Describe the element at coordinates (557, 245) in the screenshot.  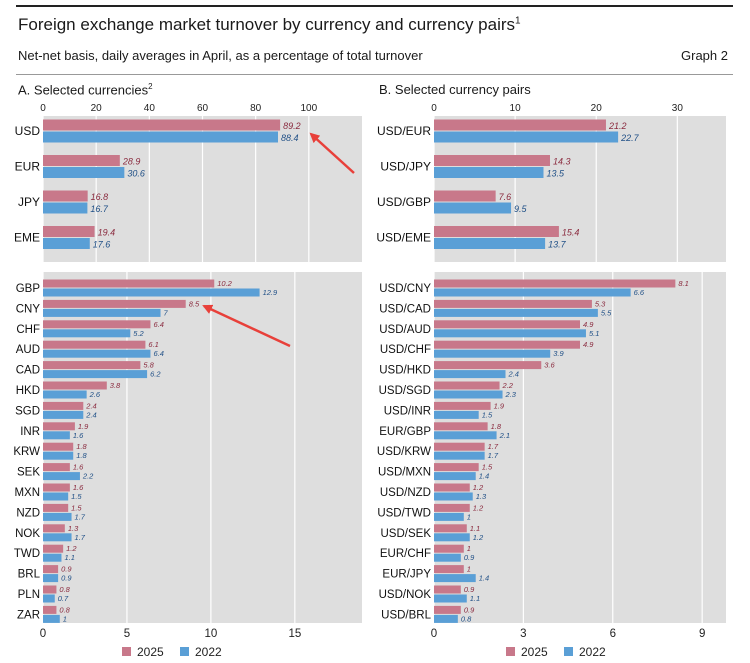
I see `data-label-2022: 13.7` at that location.